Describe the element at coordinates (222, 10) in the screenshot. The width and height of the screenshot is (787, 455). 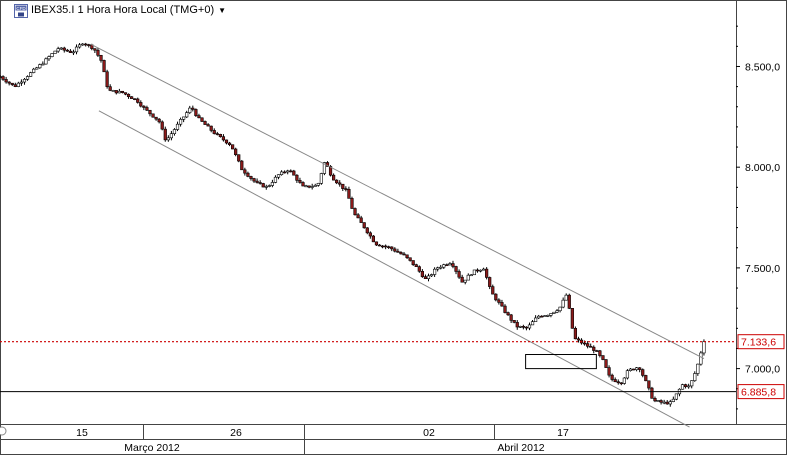
I see `caret-down-icon: ▼` at that location.